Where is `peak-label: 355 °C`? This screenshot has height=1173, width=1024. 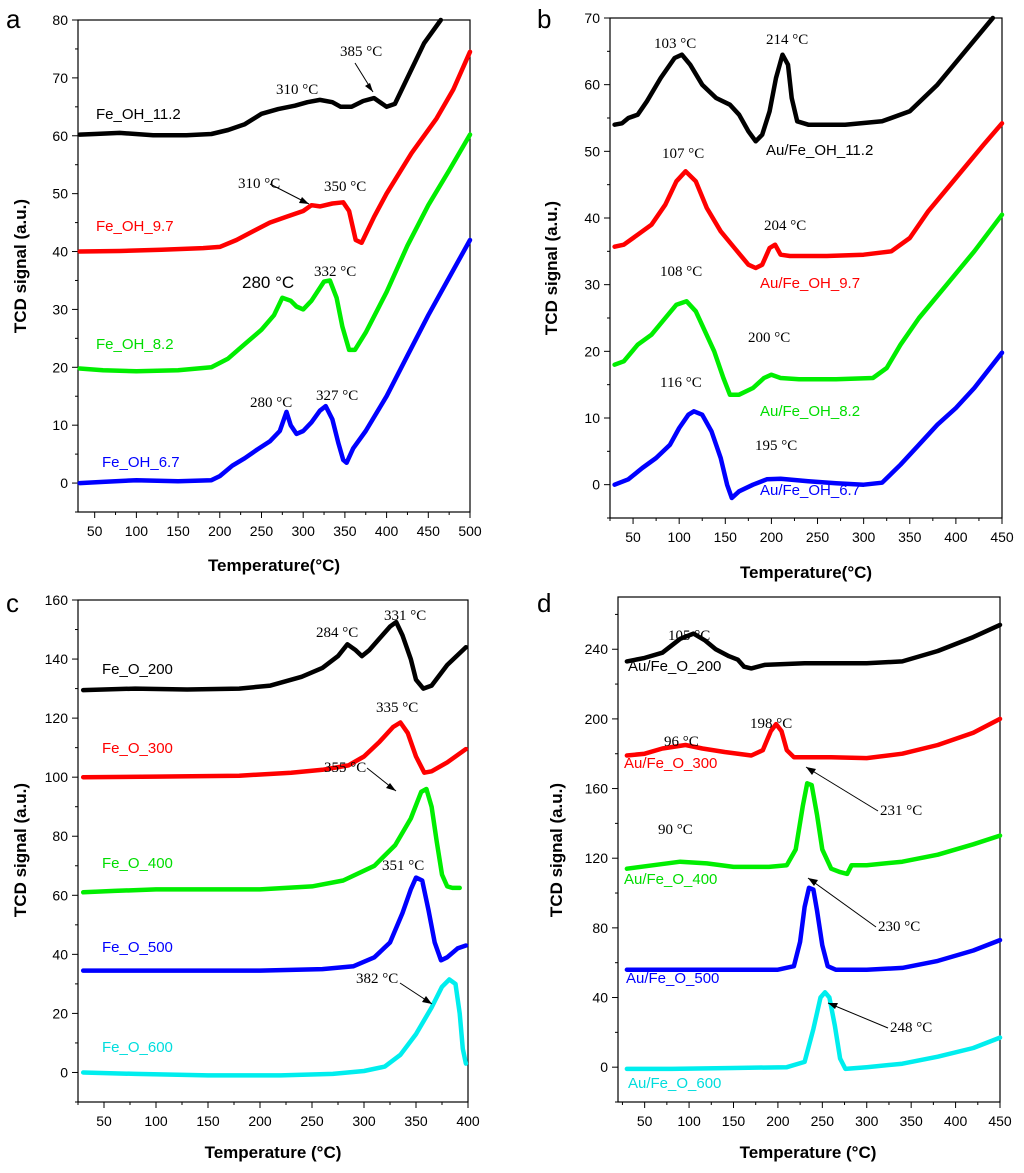 peak-label: 355 °C is located at coordinates (345, 768).